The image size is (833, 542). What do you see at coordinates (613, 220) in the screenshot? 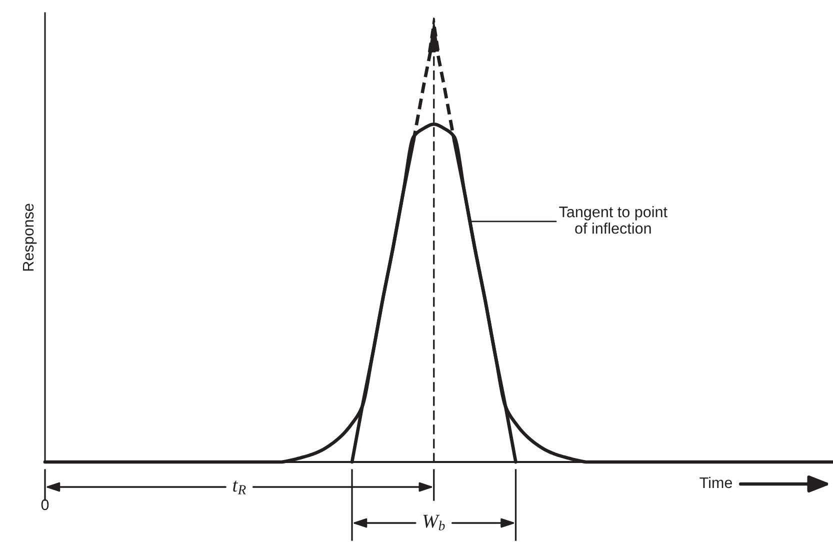
I see `annotation: Tangent to point of inflection` at bounding box center [613, 220].